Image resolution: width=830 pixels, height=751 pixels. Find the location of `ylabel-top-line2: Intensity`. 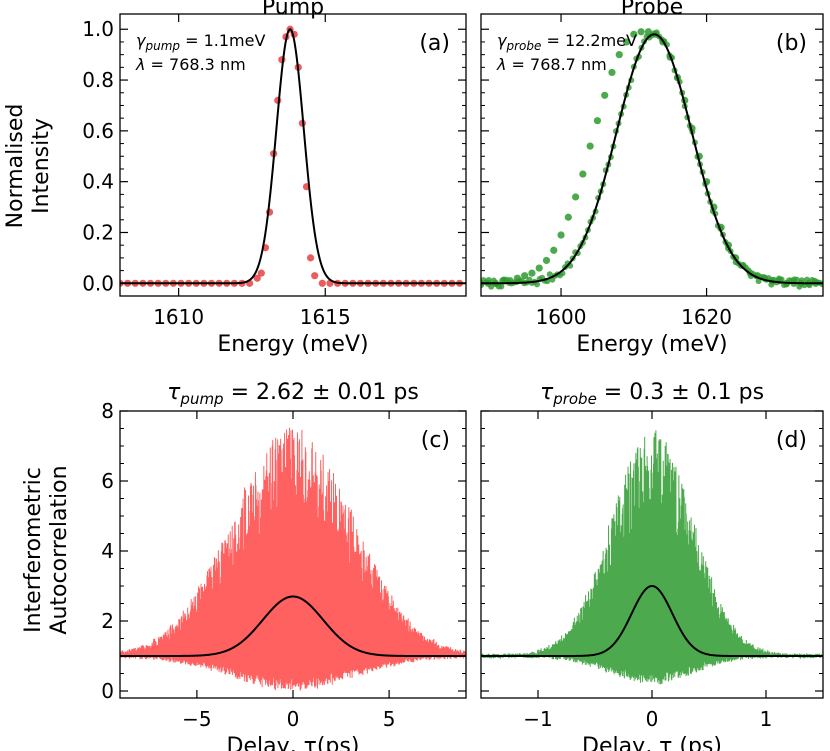

ylabel-top-line2: Intensity is located at coordinates (41, 166).